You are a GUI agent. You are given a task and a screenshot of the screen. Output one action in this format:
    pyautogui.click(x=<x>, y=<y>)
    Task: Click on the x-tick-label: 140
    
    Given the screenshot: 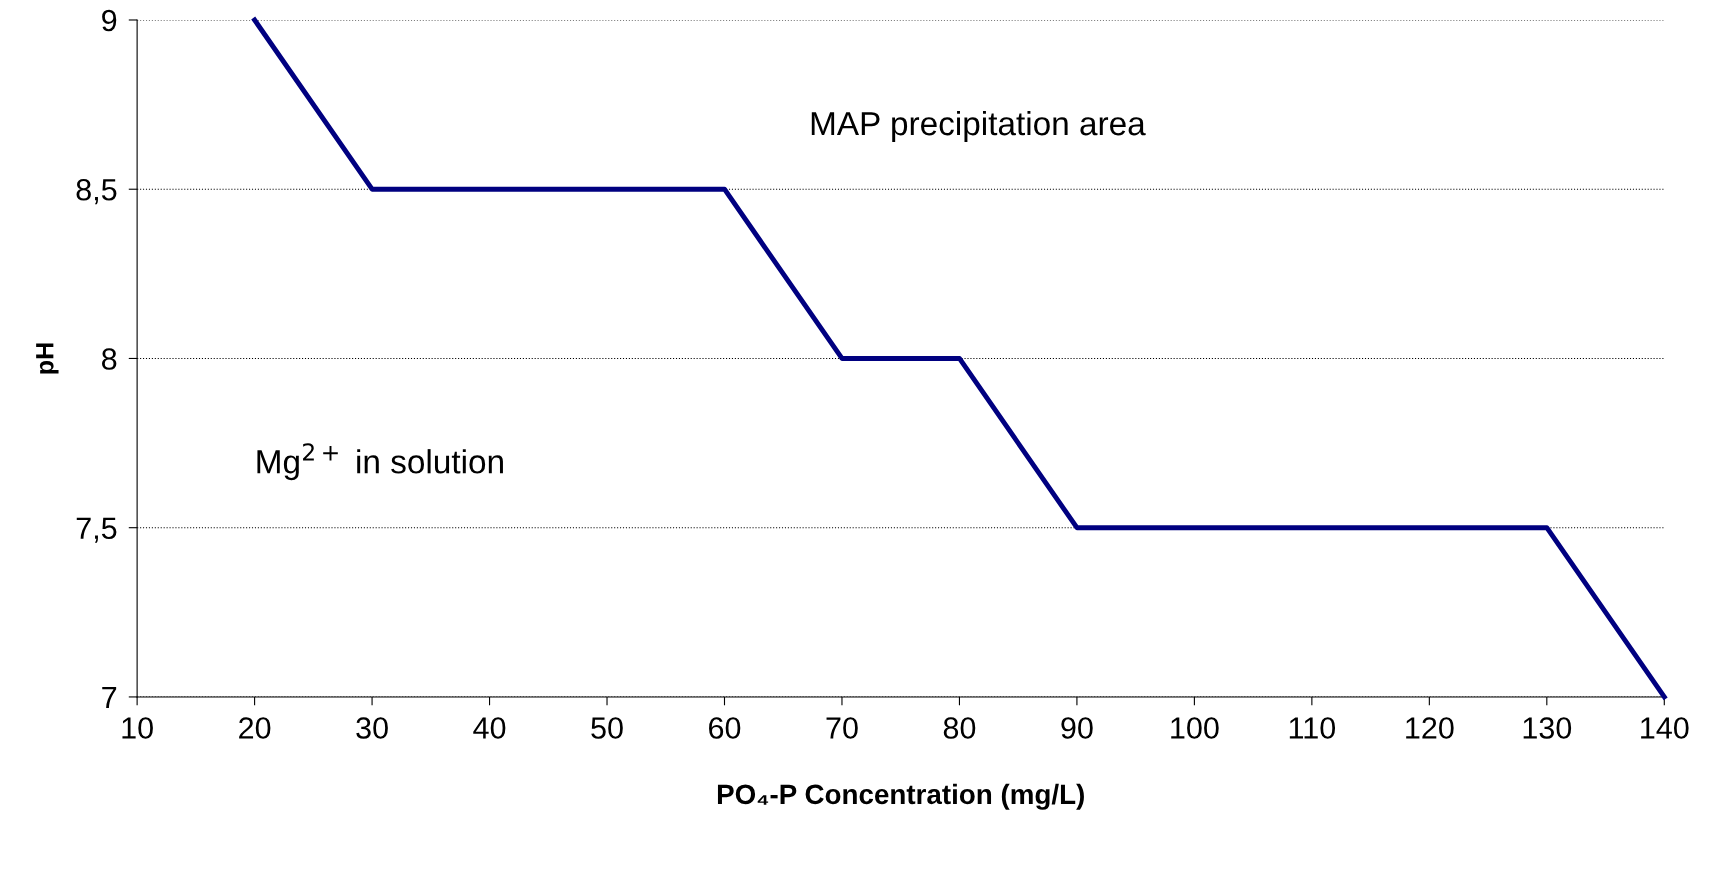 What is the action you would take?
    pyautogui.click(x=1665, y=728)
    